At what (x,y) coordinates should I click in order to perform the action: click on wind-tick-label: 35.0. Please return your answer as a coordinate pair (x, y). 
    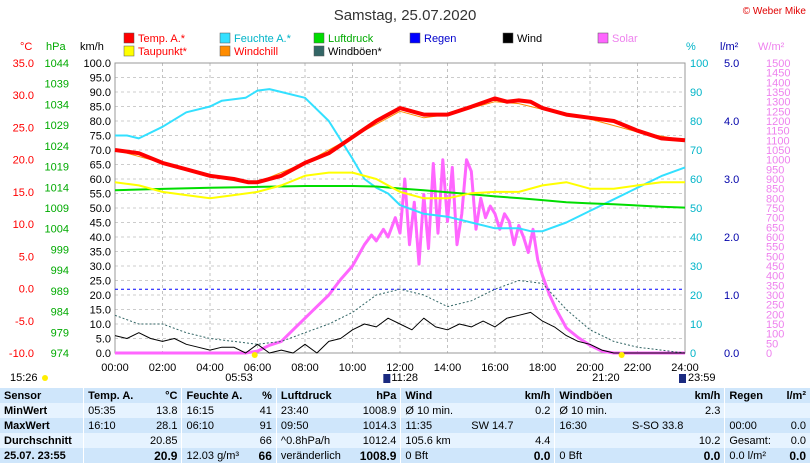
    Looking at the image, I should click on (100, 253).